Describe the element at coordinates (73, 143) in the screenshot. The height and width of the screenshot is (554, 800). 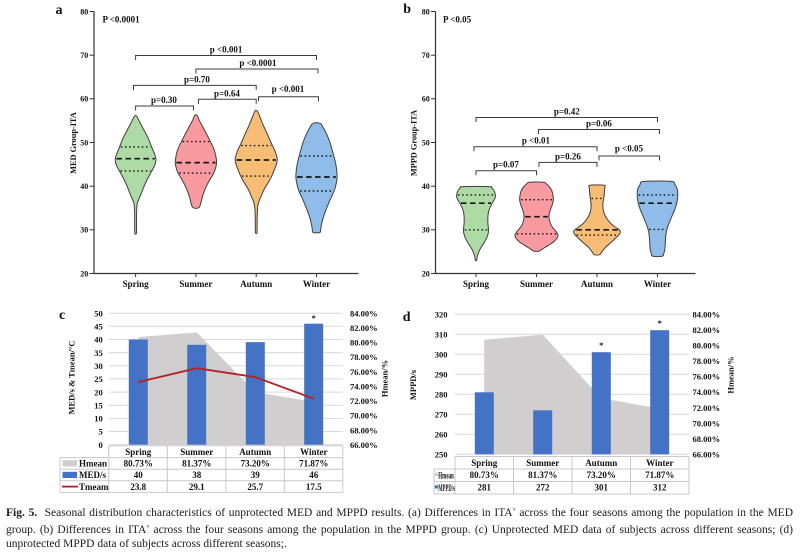
I see `svg-text: MED Group-ITA` at that location.